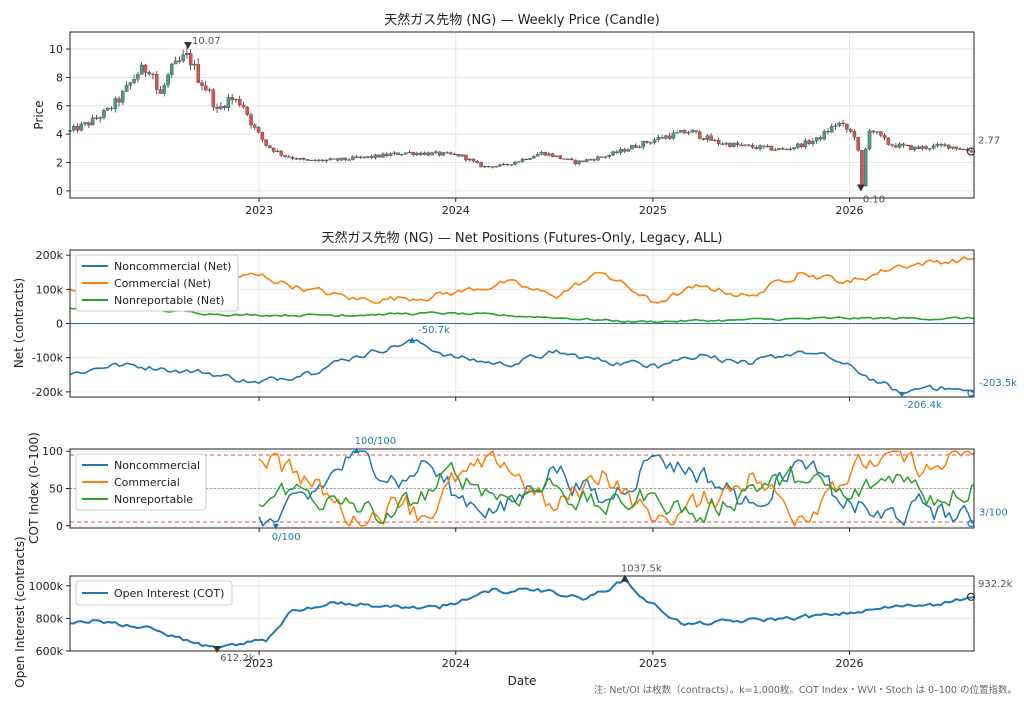 The image size is (1024, 703). Describe the element at coordinates (998, 383) in the screenshot. I see `net-last-label: -203.5k` at that location.